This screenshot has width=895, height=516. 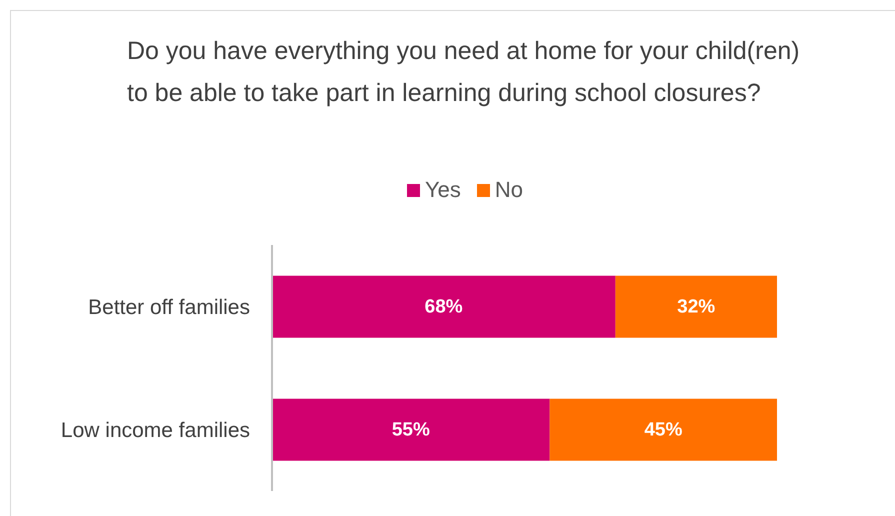 What do you see at coordinates (442, 190) in the screenshot?
I see `legend-label: Yes` at bounding box center [442, 190].